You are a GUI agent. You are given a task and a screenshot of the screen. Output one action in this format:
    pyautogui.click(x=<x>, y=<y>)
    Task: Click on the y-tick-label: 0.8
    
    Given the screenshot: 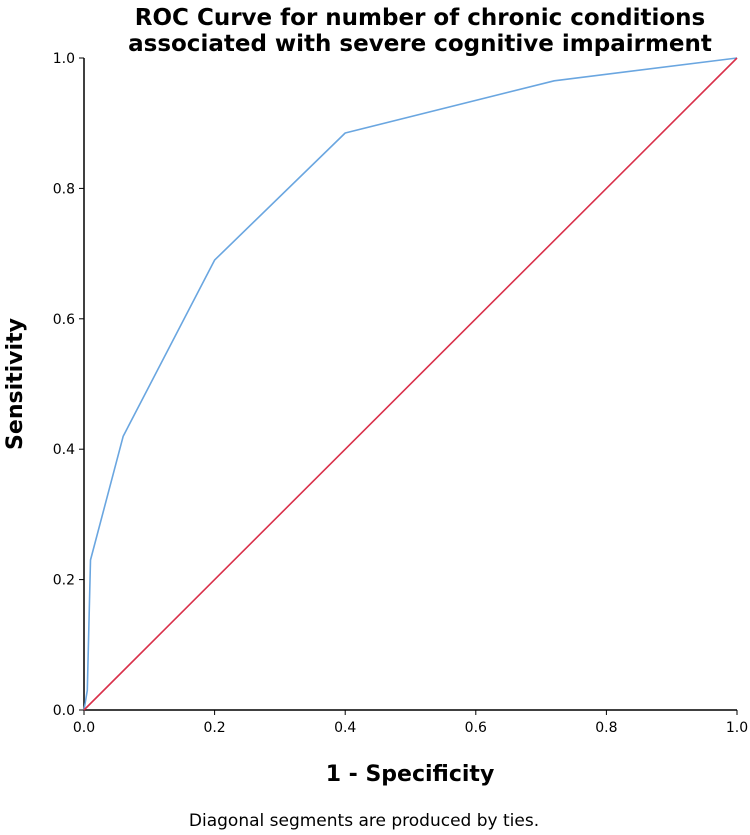 What is the action you would take?
    pyautogui.click(x=64, y=189)
    